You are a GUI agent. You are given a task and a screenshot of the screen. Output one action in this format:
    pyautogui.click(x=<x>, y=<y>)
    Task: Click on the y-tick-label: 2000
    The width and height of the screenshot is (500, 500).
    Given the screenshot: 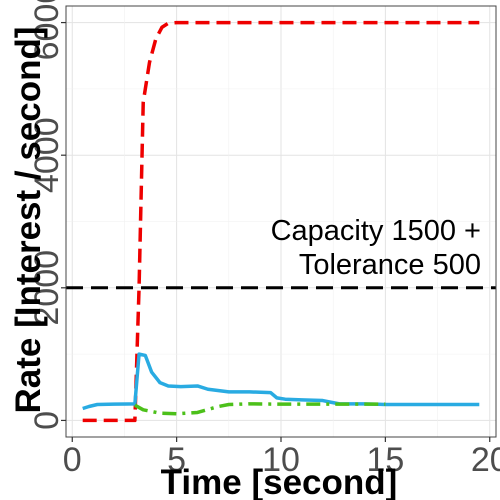 What is the action you would take?
    pyautogui.click(x=47, y=288)
    